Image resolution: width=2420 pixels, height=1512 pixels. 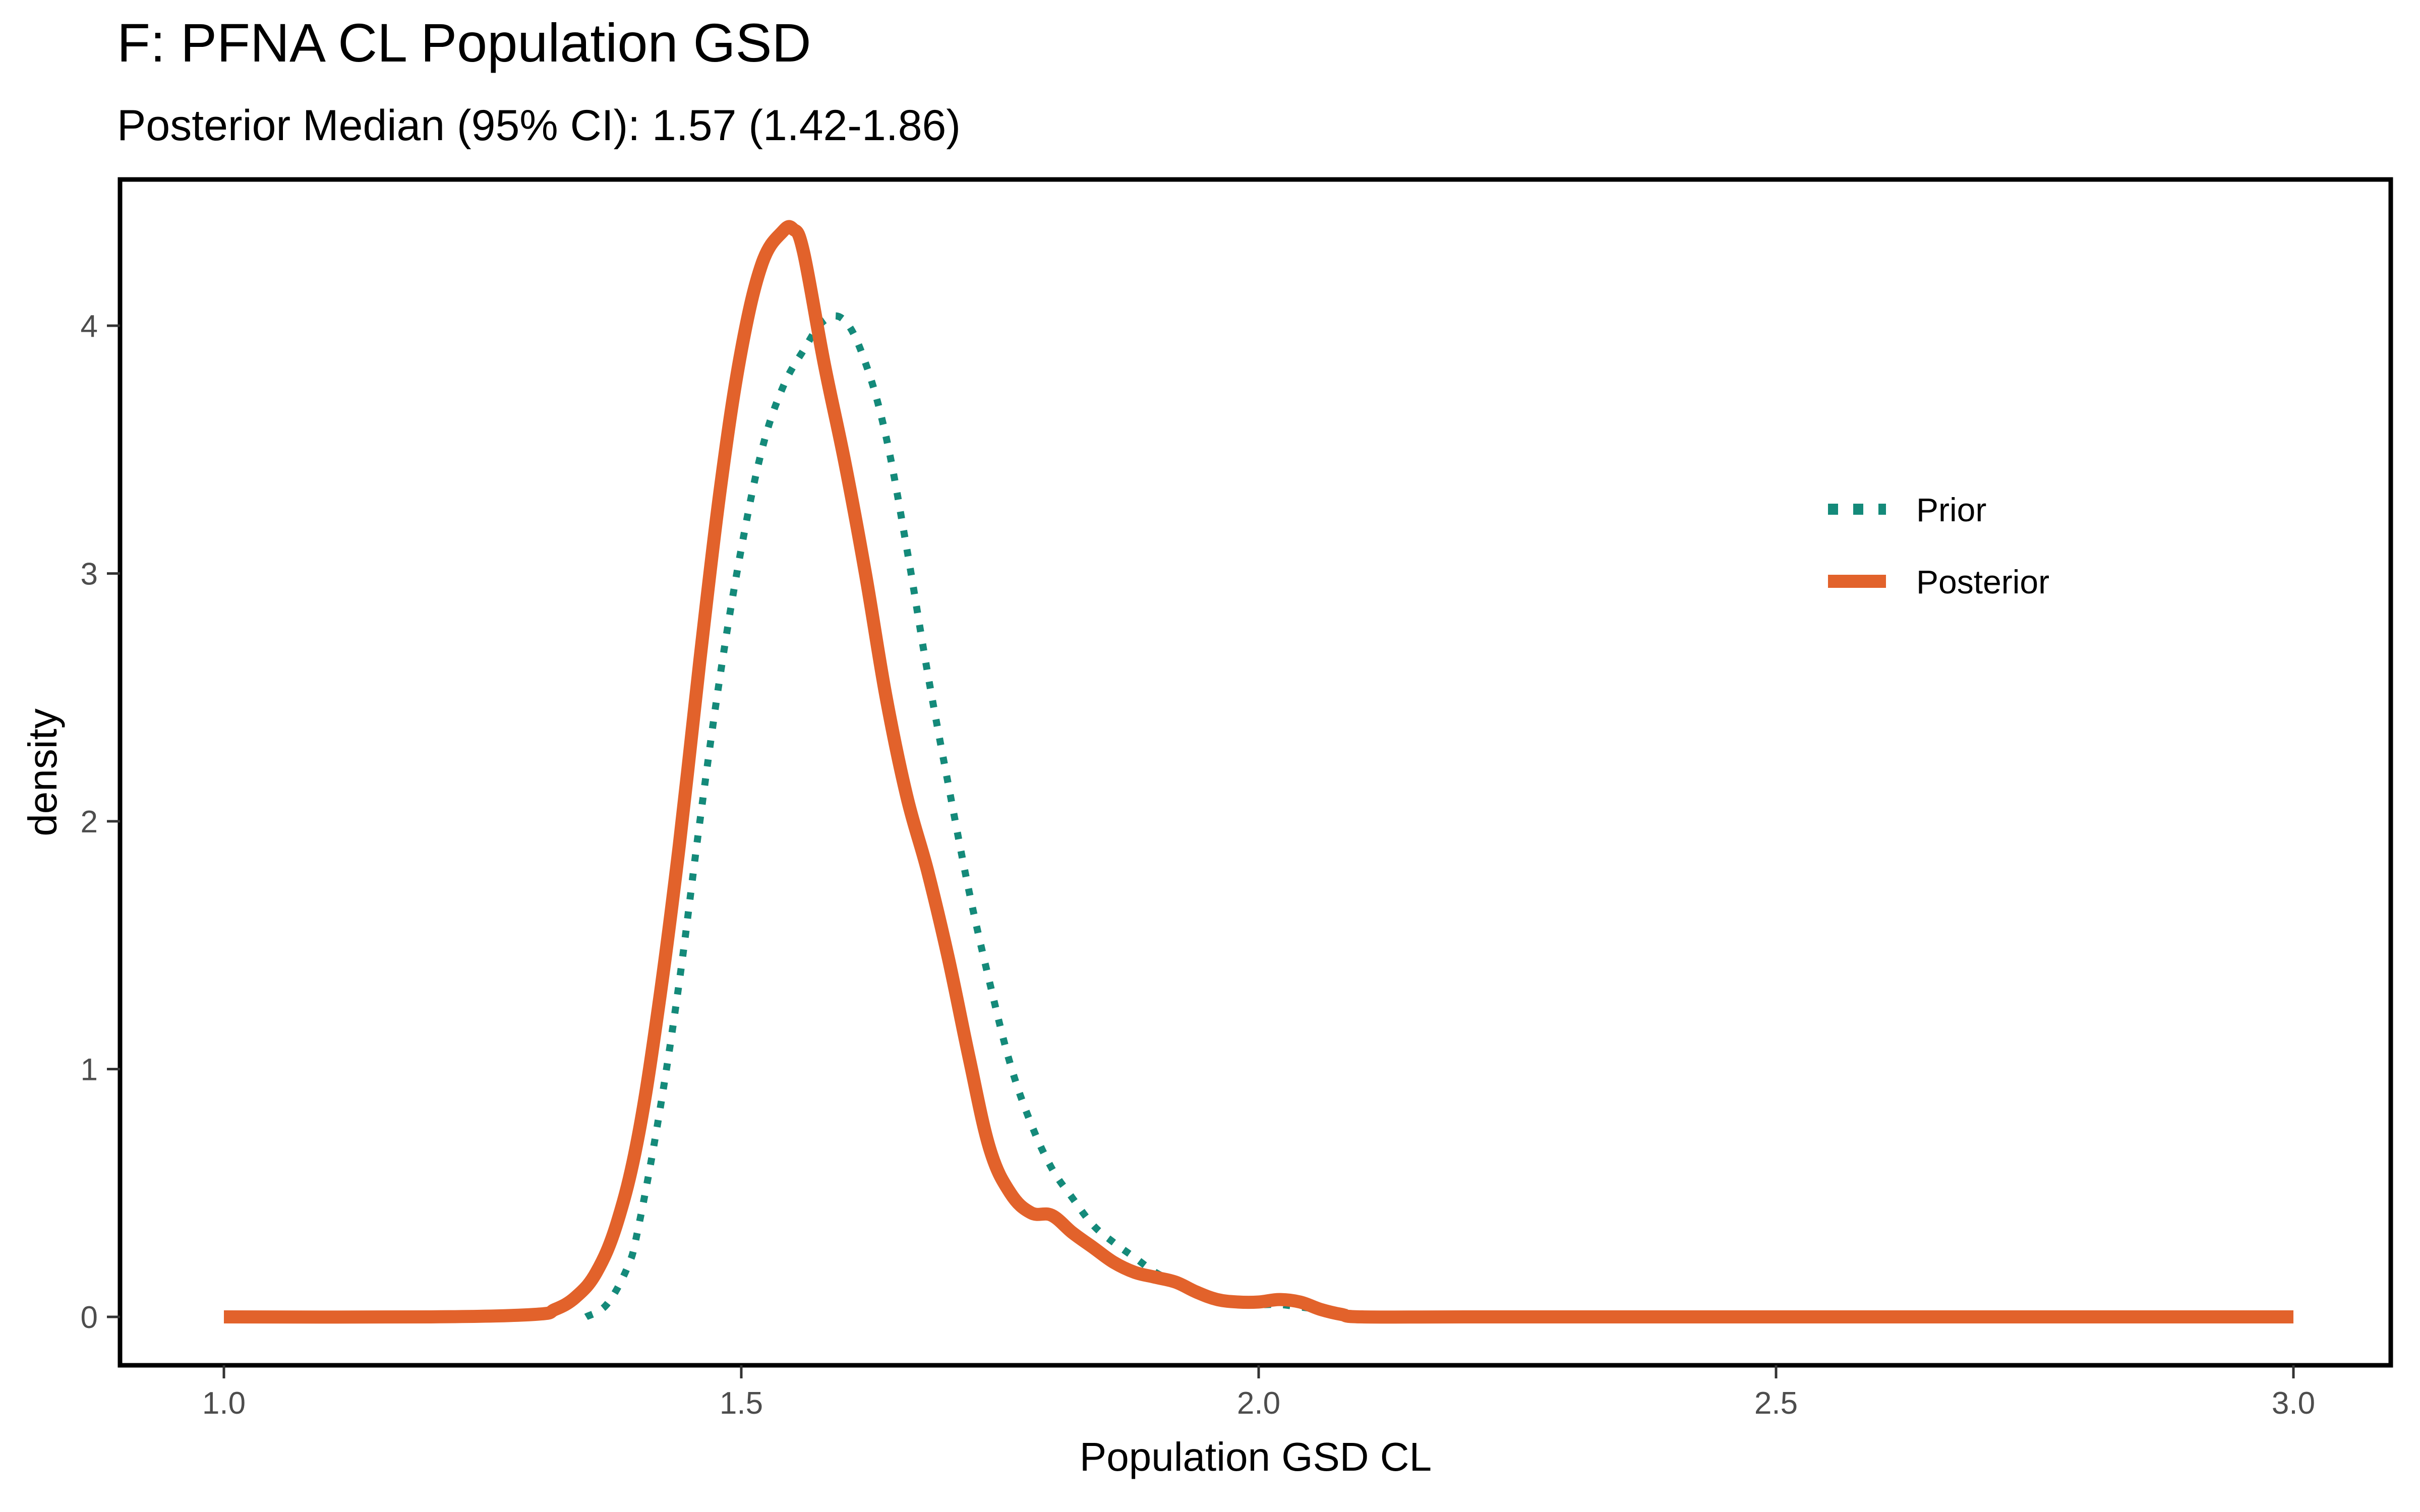 I want to click on y-axis: 0 1 2 3 4, so click(x=101, y=822).